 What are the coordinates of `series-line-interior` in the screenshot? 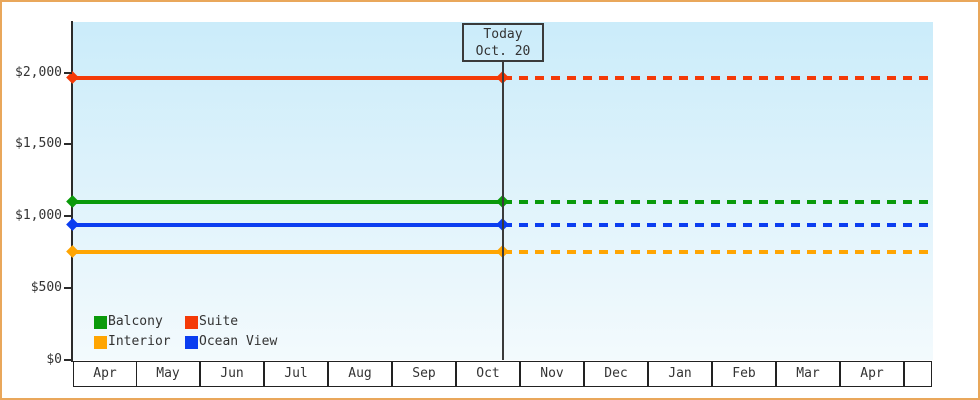 It's located at (288, 252).